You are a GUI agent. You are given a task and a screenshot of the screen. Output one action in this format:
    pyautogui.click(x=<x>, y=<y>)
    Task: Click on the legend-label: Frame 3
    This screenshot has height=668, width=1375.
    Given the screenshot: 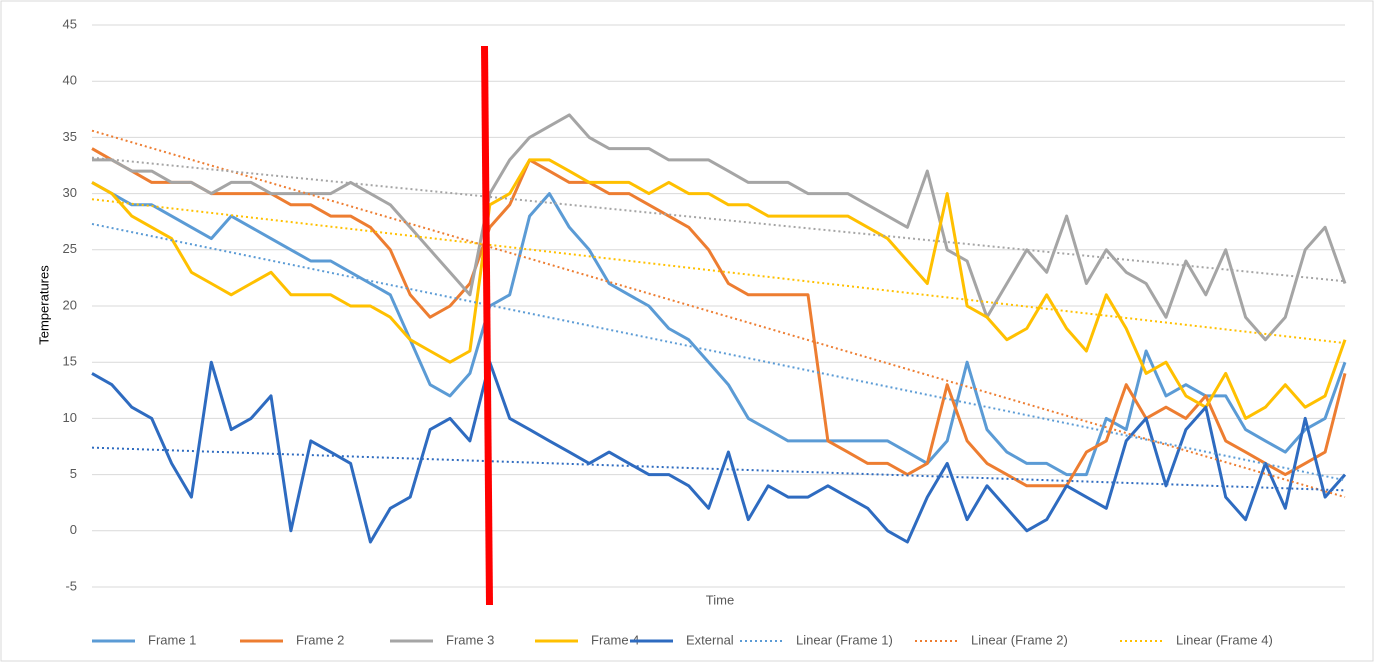 What is the action you would take?
    pyautogui.click(x=470, y=639)
    